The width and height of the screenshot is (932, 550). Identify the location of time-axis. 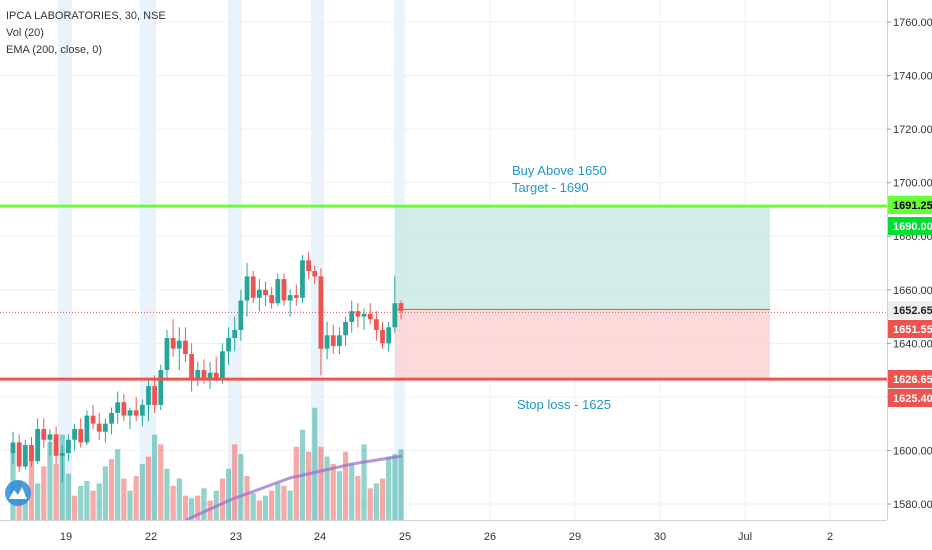
(443, 535).